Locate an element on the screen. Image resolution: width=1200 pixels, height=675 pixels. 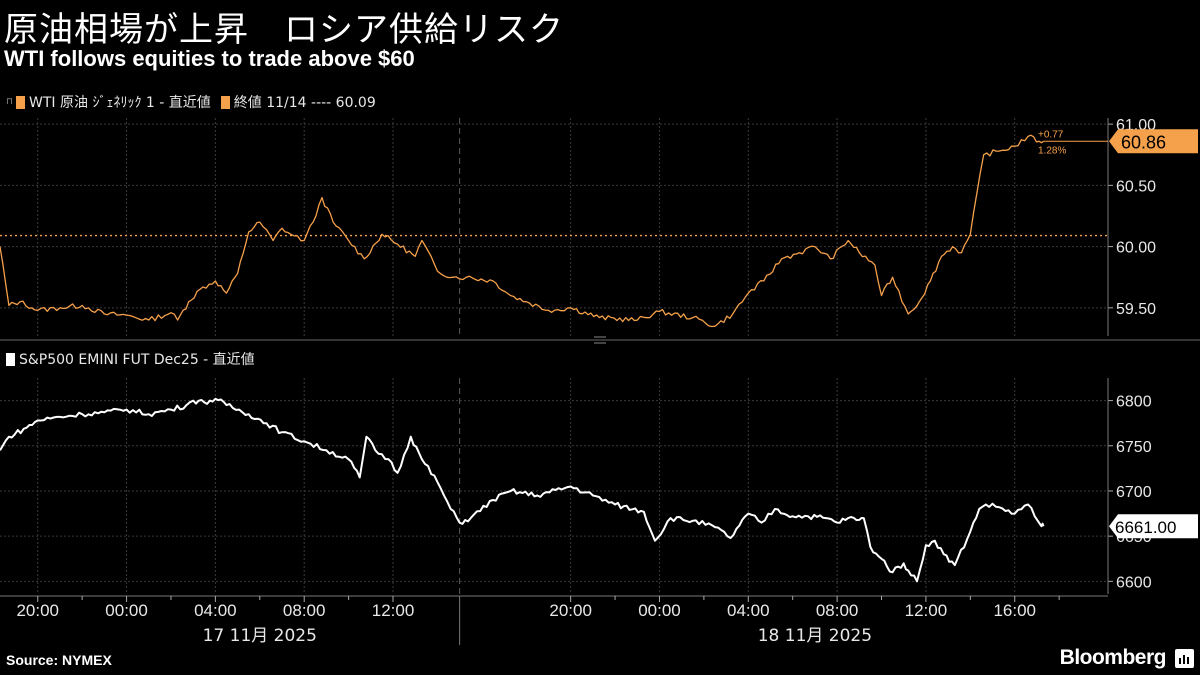
legend-label-close: 終値 11/14 ---- 60.09 is located at coordinates (304, 103).